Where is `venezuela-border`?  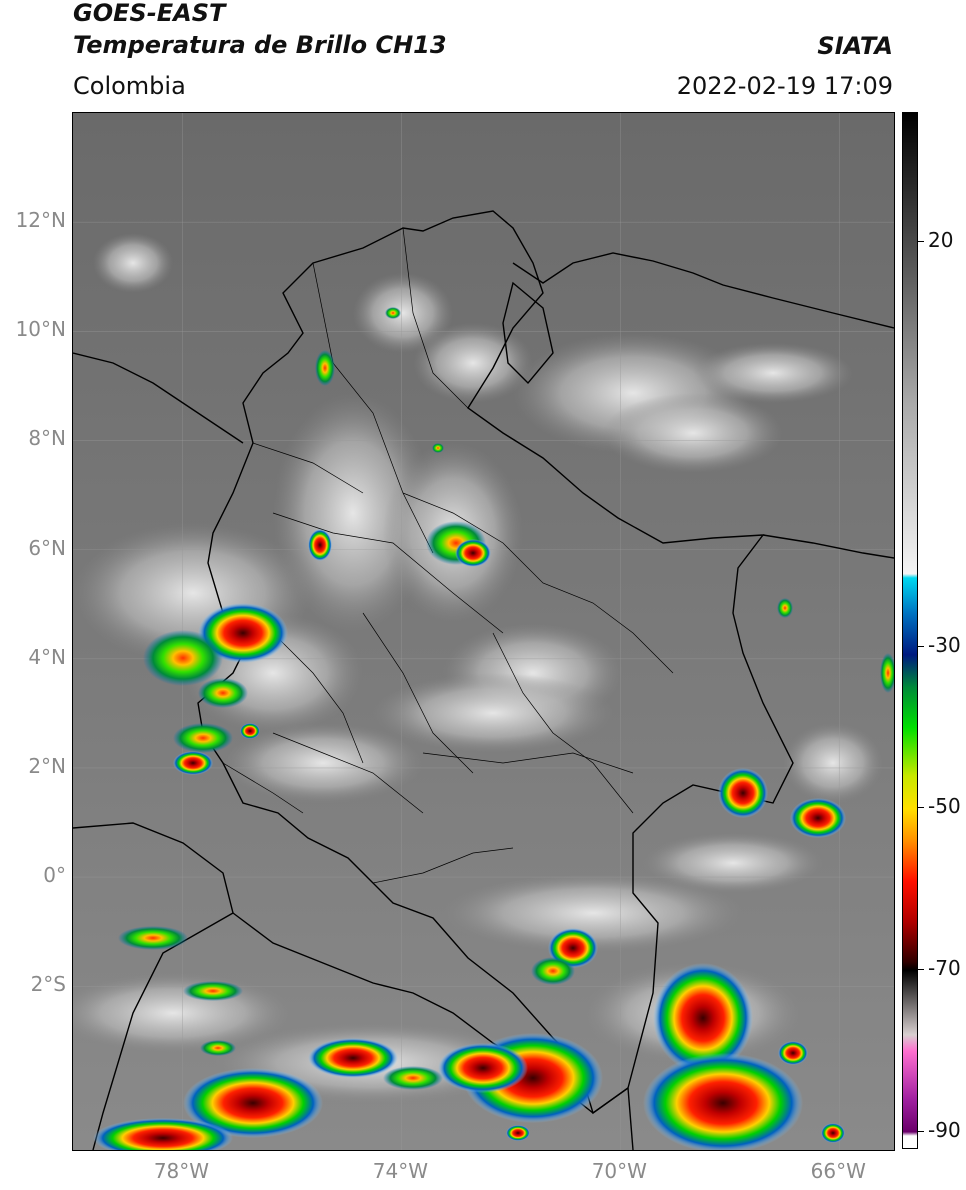 venezuela-border is located at coordinates (828, 546).